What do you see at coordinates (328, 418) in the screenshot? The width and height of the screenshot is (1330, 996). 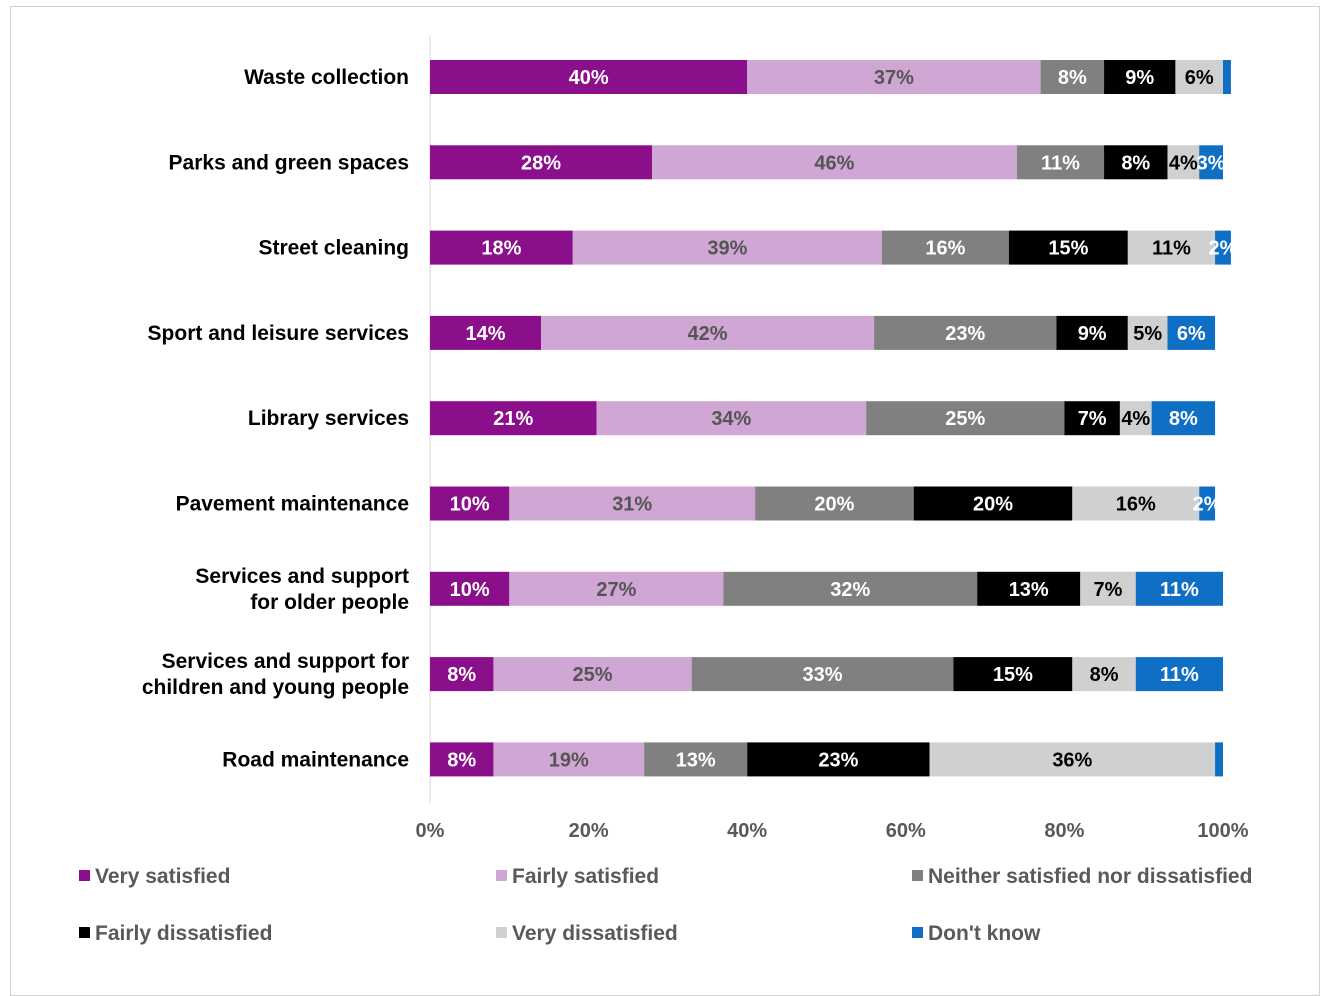 I see `category-label: Library services` at bounding box center [328, 418].